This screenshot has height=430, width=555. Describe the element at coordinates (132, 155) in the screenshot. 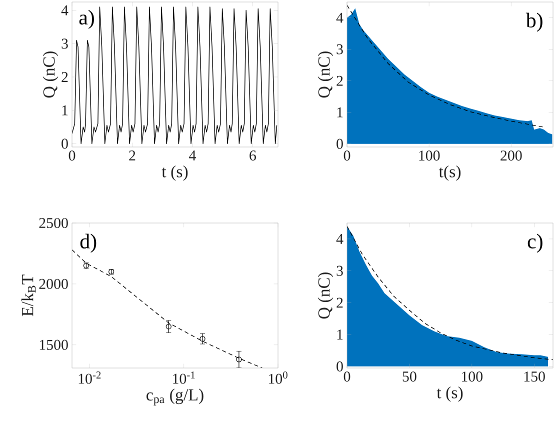

I see `x-tick-label: 2` at that location.